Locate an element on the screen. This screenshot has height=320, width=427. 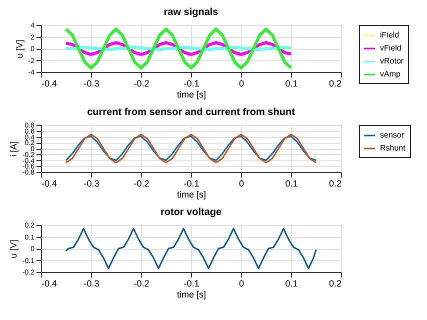
legend-label: vRotor is located at coordinates (392, 61).